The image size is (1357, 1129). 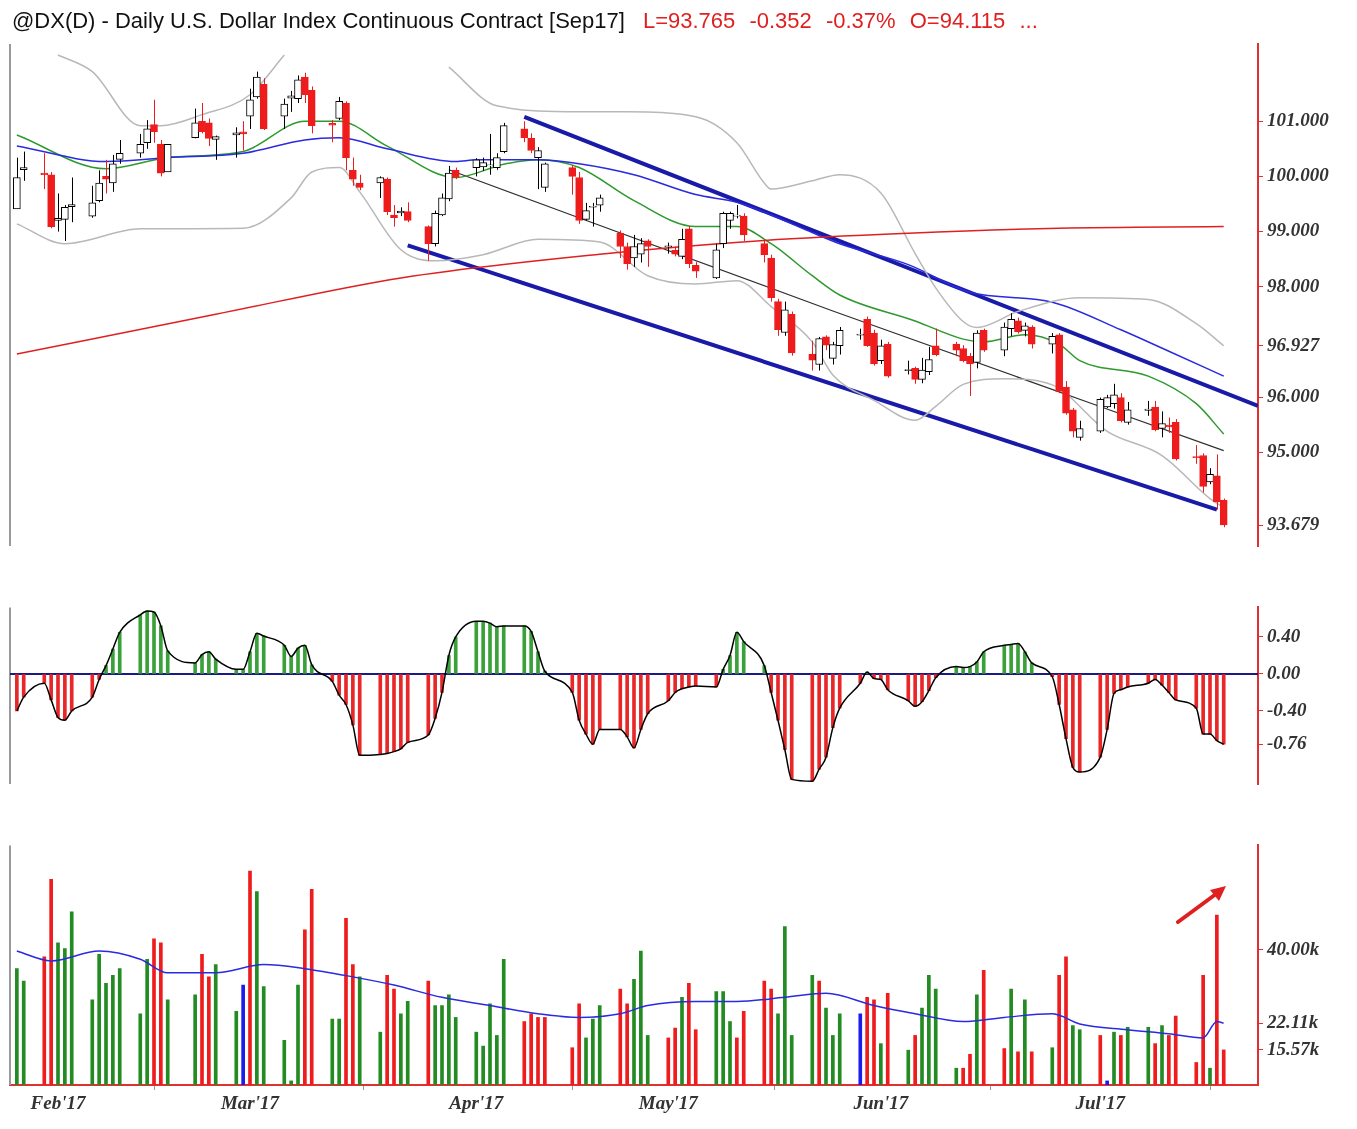 What do you see at coordinates (1100, 1103) in the screenshot?
I see `x-tick-label: Jul'17` at bounding box center [1100, 1103].